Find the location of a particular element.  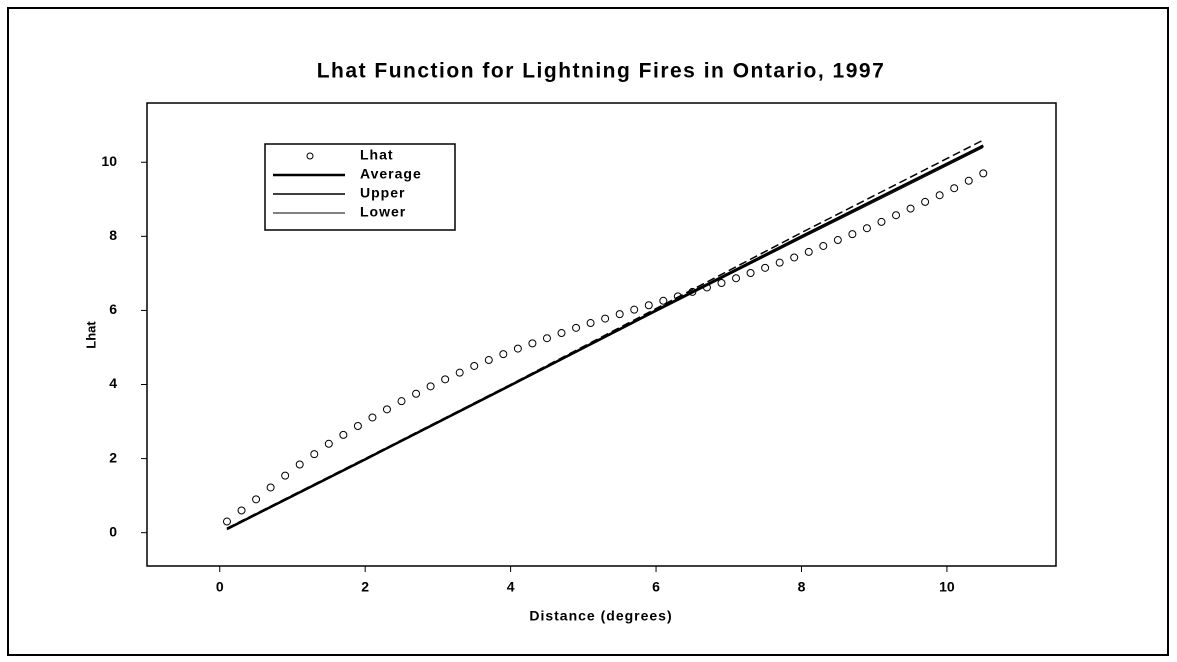

y-tick-label: 4 is located at coordinates (113, 383).